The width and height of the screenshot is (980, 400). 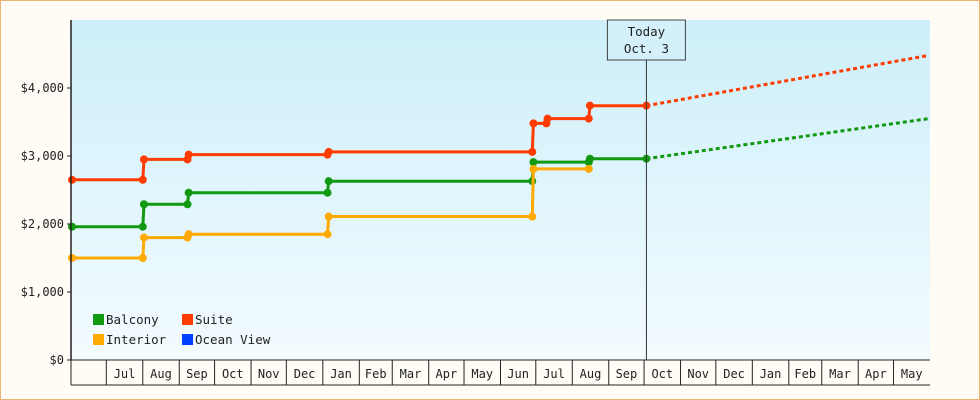 I want to click on legend-swatch-ocean-view, so click(x=187, y=339).